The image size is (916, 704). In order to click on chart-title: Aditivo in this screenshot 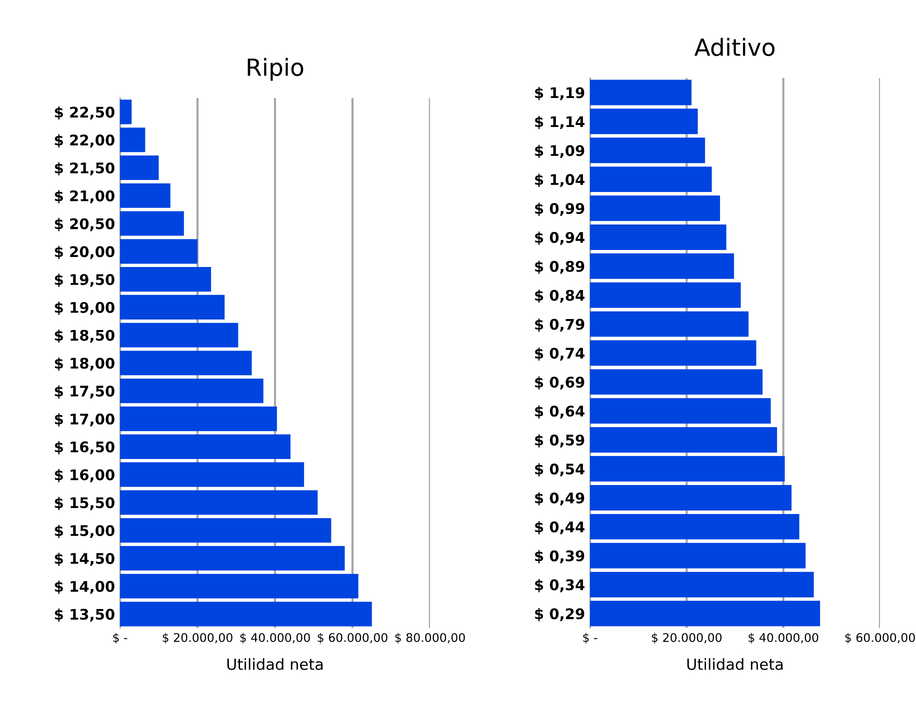, I will do `click(734, 47)`.